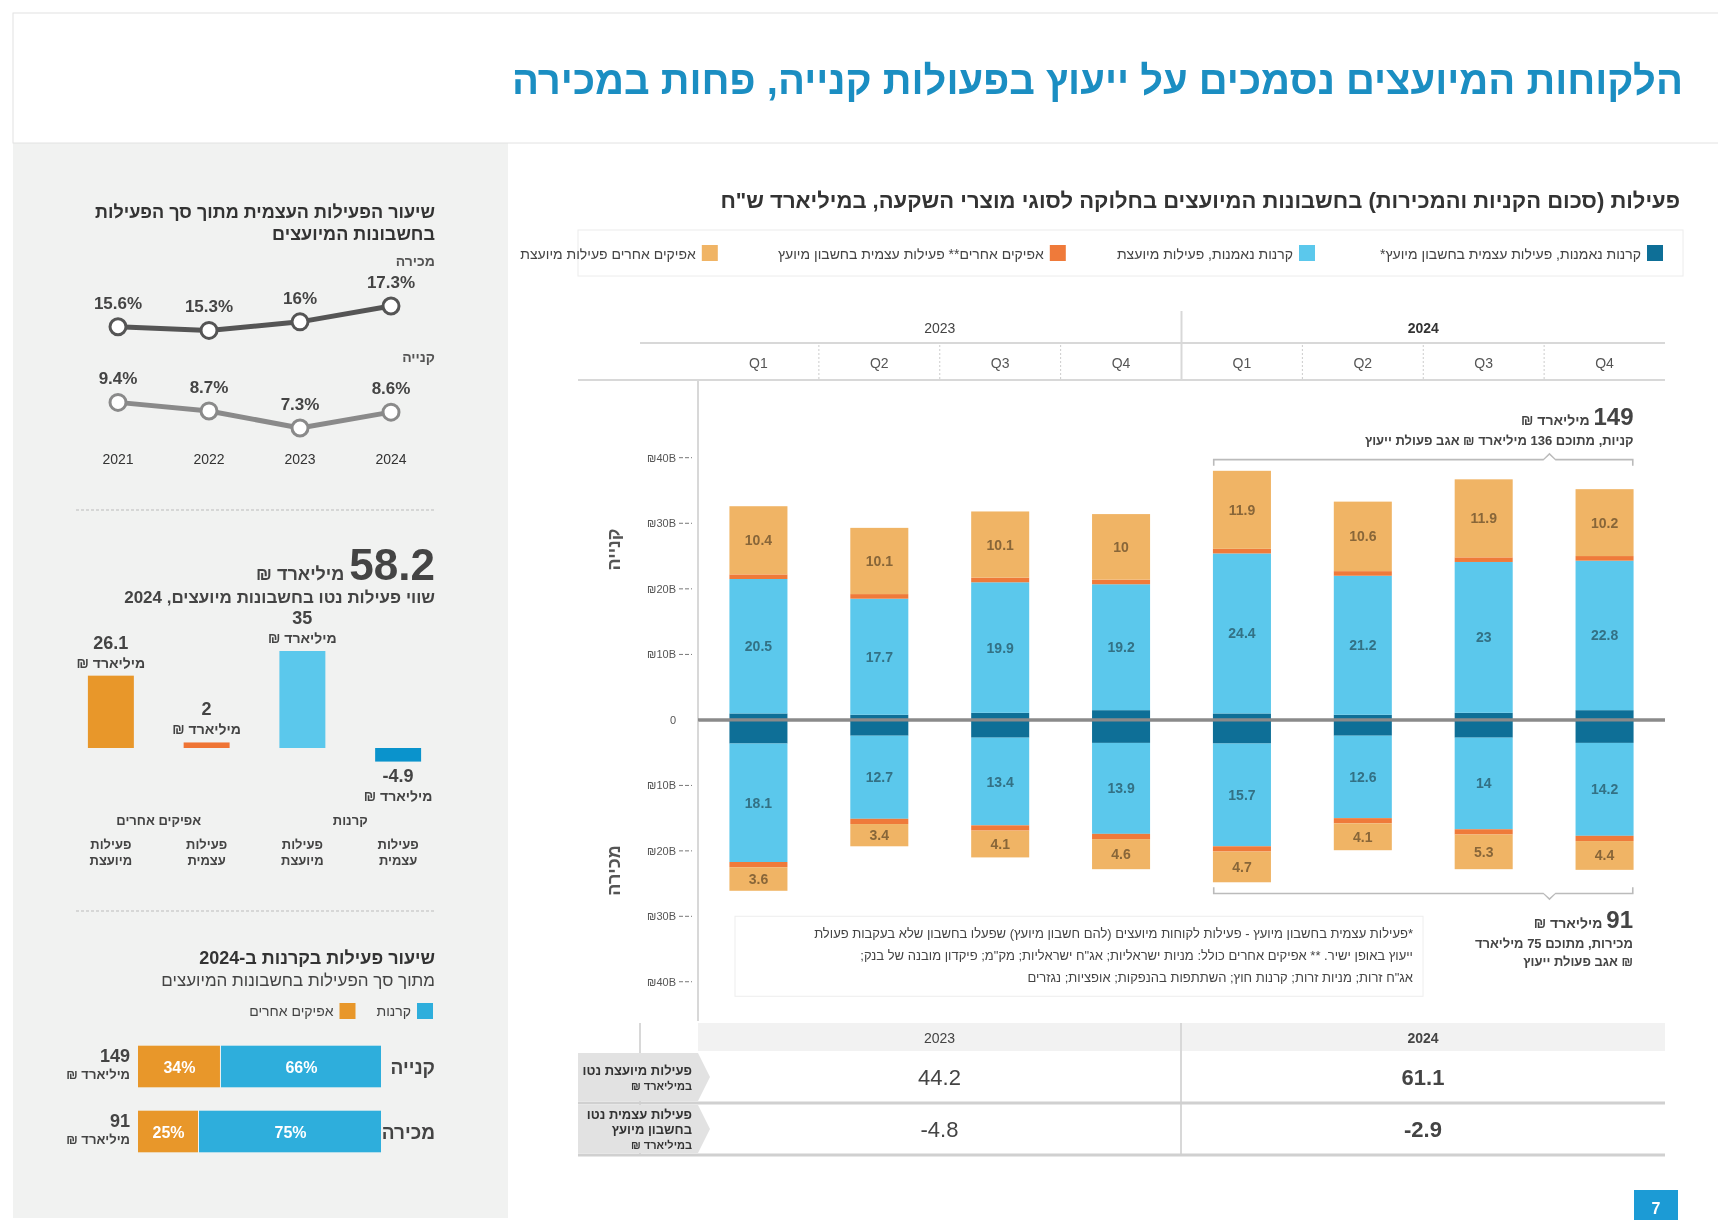  What do you see at coordinates (209, 459) in the screenshot?
I see `x-tick-label: 2022` at bounding box center [209, 459].